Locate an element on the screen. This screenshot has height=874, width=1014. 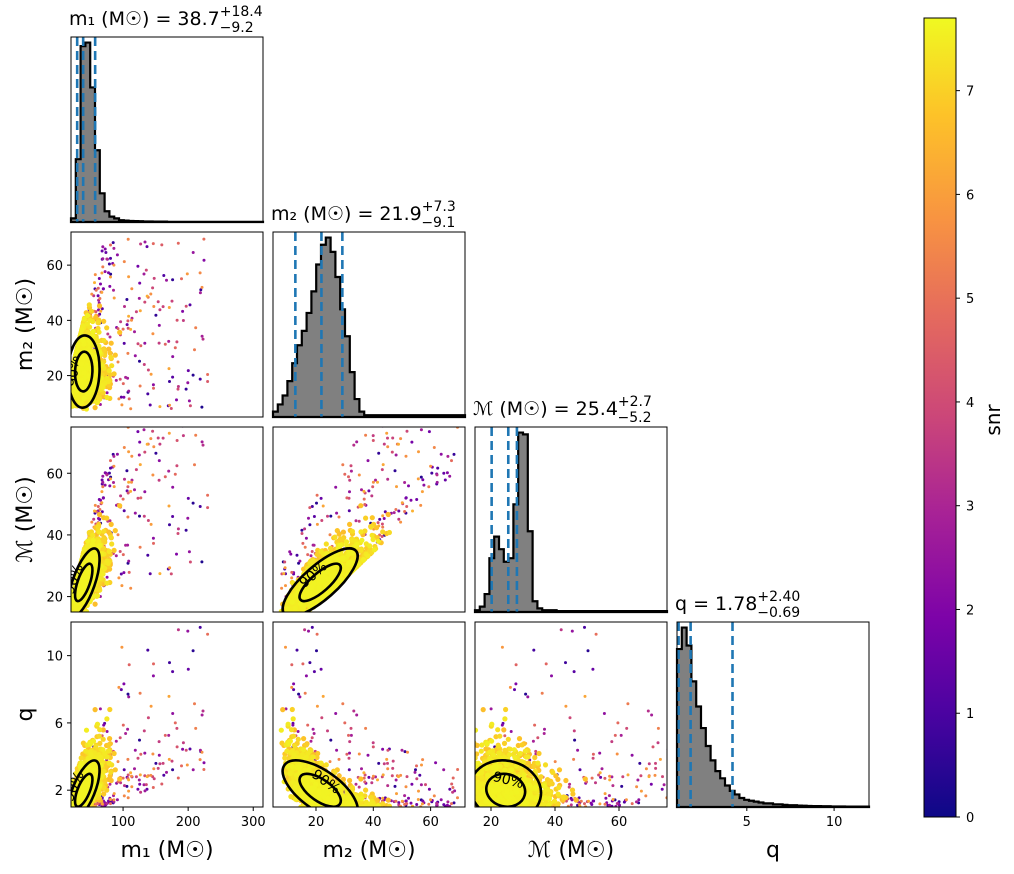
contour-label: 90% is located at coordinates (73, 371).